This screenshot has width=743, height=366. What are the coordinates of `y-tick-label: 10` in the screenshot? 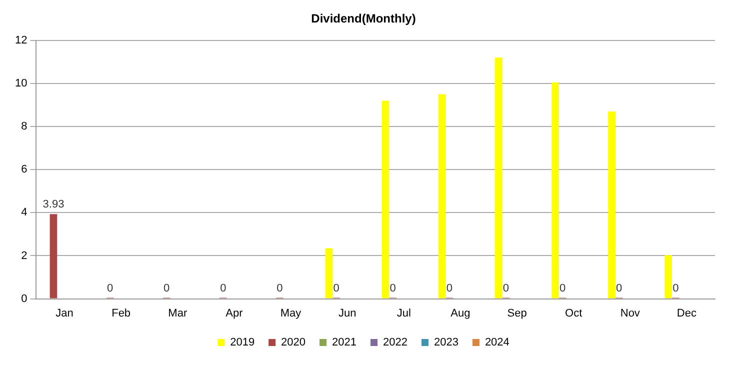 It's located at (21, 84).